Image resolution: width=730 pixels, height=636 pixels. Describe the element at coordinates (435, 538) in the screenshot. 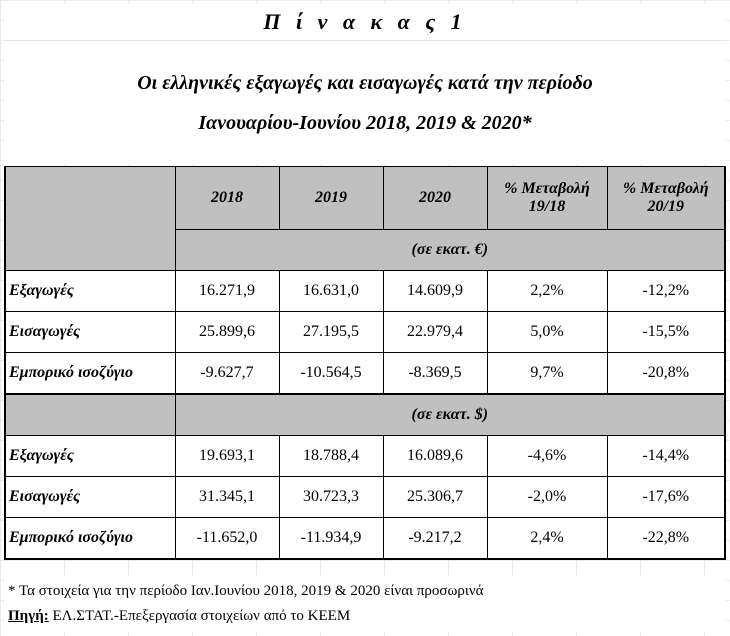

I see `cell-value: -9.217,2` at that location.